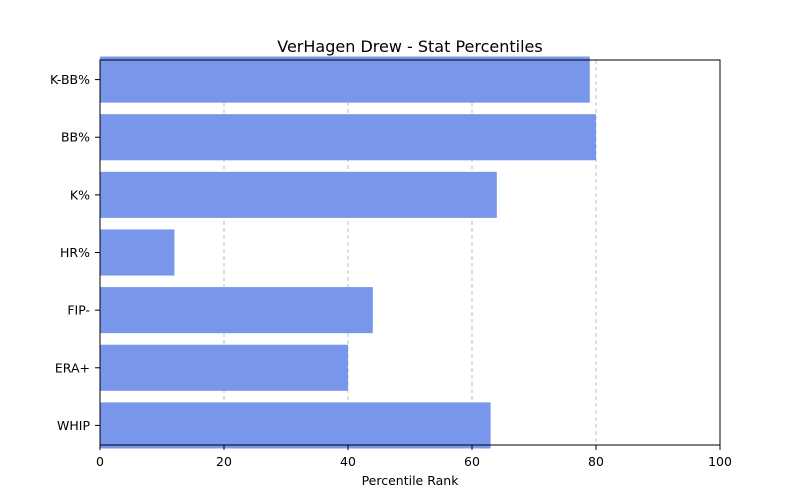 The image size is (800, 500). I want to click on y-tick-label: FIP-, so click(78, 310).